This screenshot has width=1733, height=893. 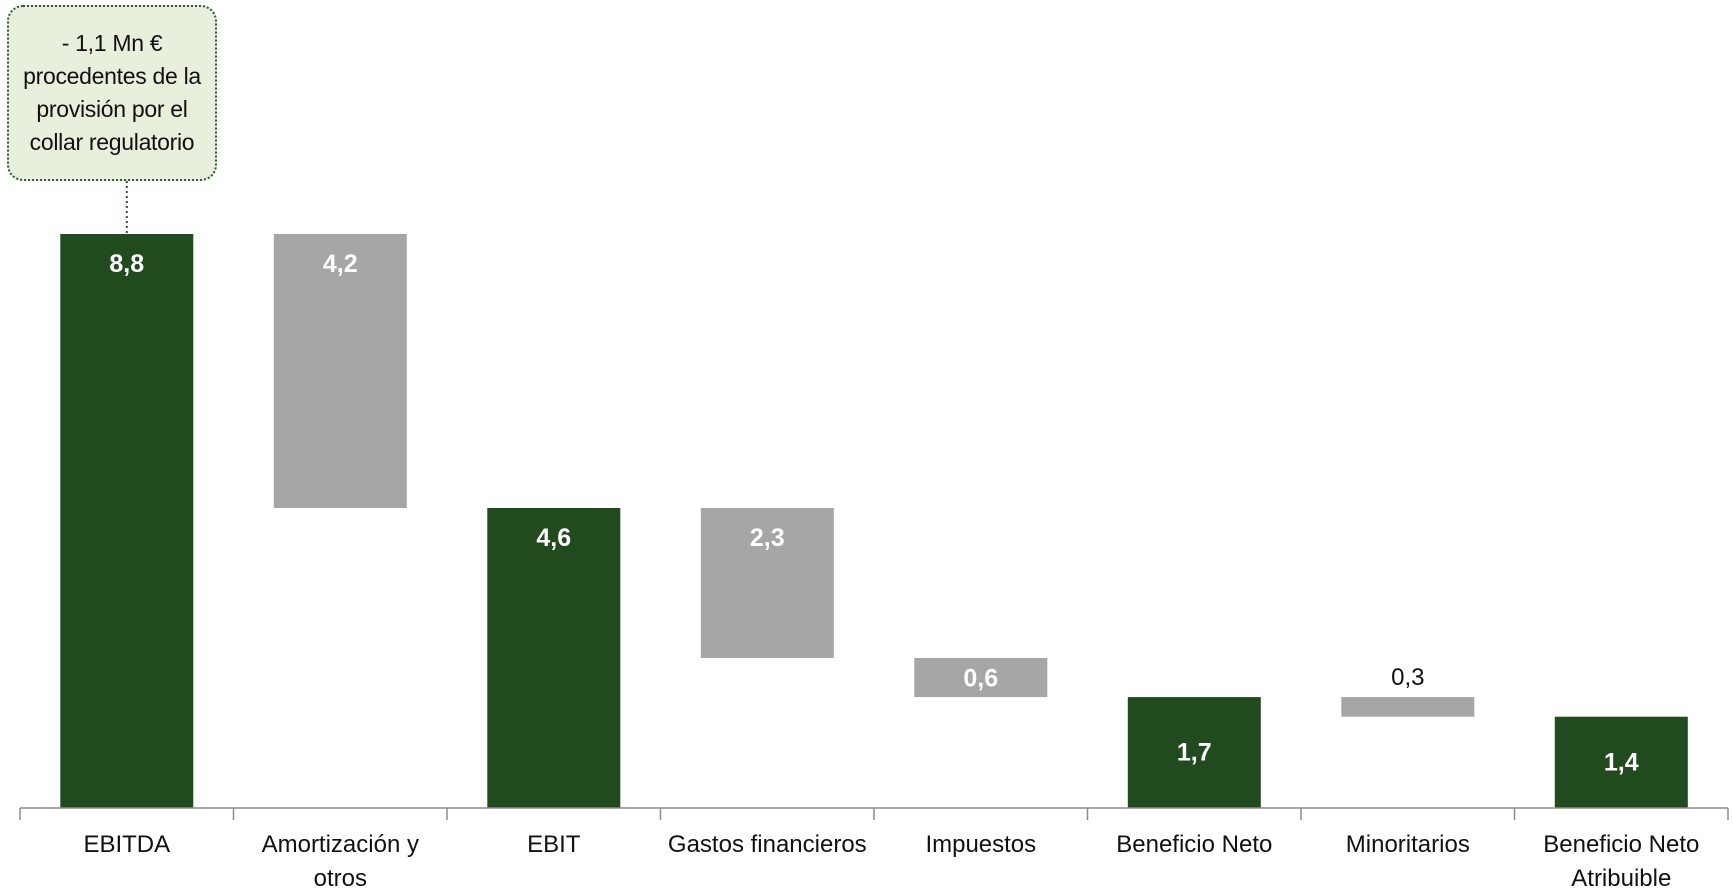 What do you see at coordinates (1407, 677) in the screenshot?
I see `data-label-minoritarios: 0,3` at bounding box center [1407, 677].